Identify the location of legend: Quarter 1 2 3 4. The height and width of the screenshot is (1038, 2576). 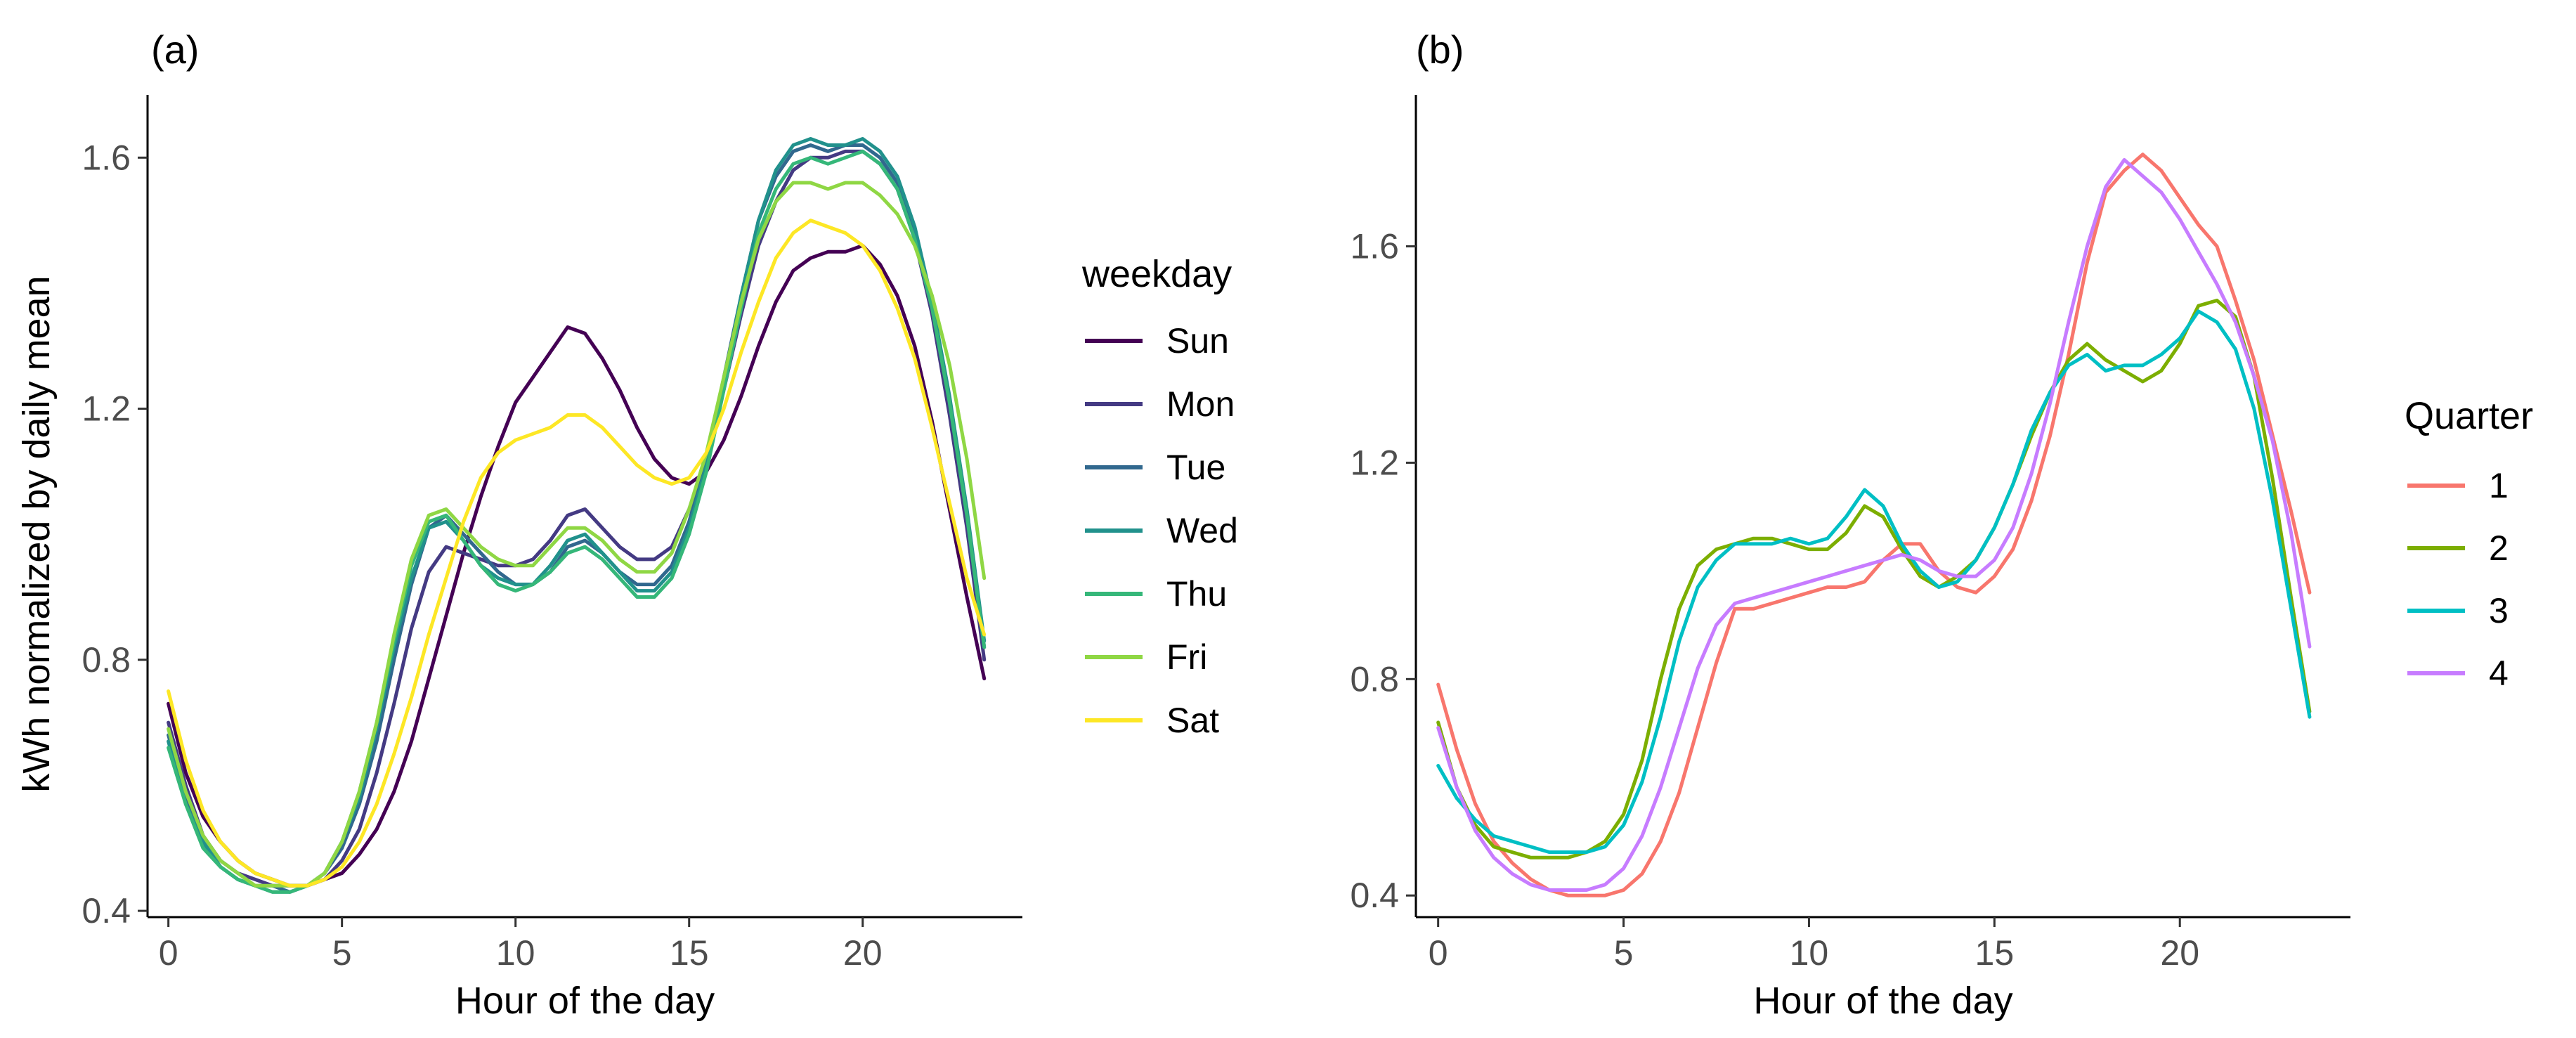
(2469, 544).